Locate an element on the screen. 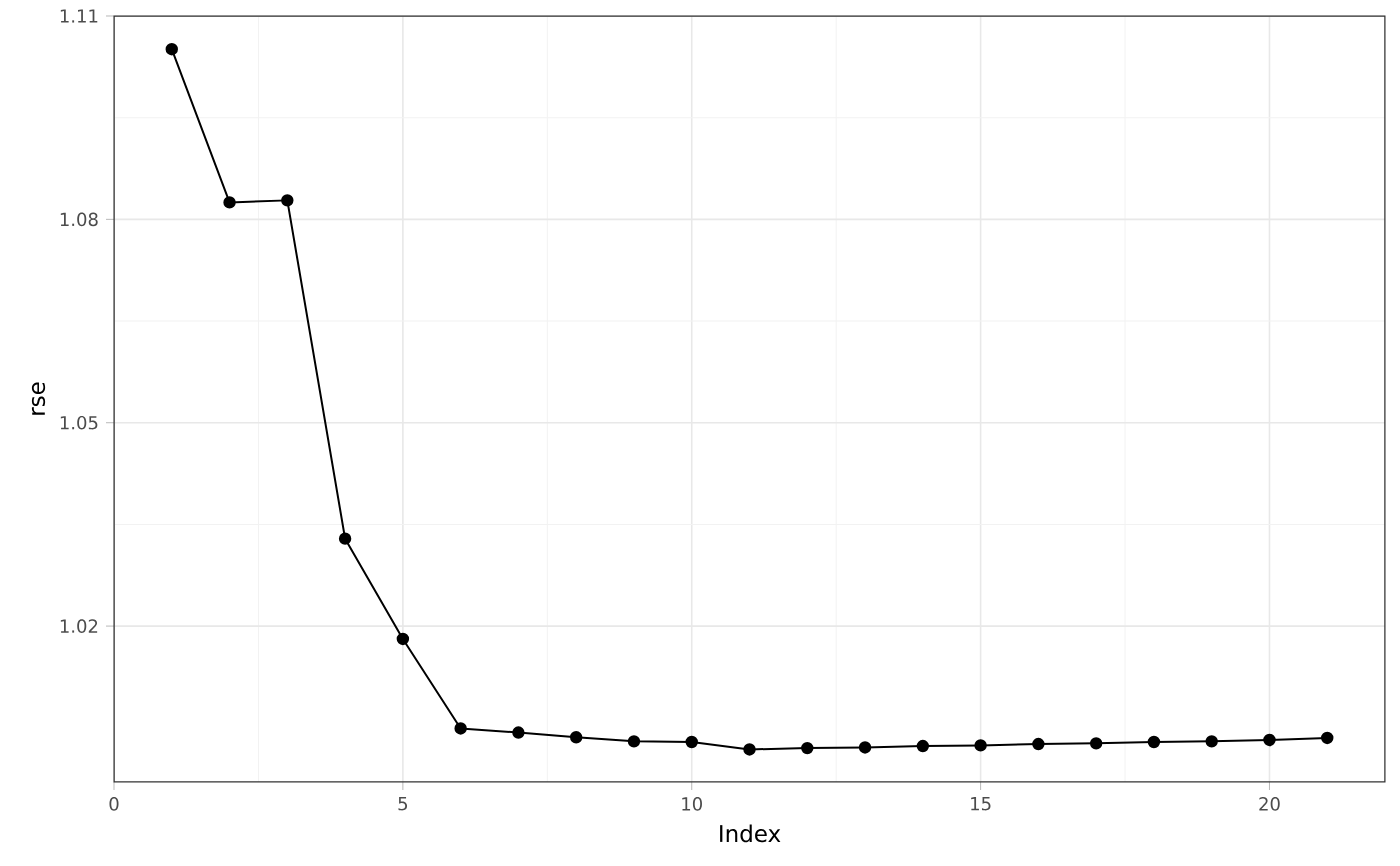  x-tick-label: 0 is located at coordinates (114, 804).